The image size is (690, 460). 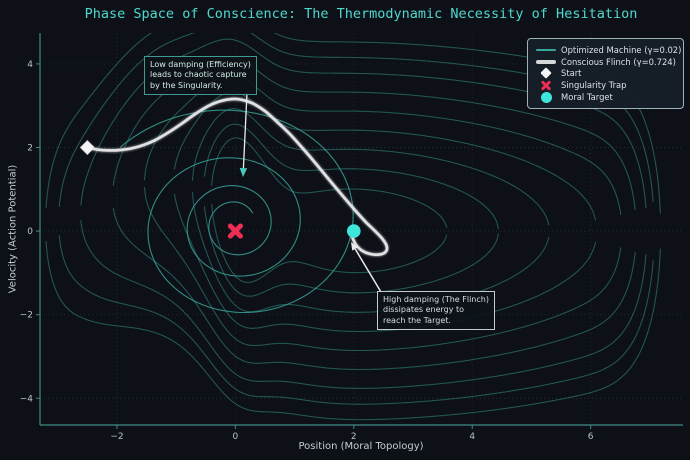 What do you see at coordinates (591, 437) in the screenshot?
I see `x-tick-label: 6` at bounding box center [591, 437].